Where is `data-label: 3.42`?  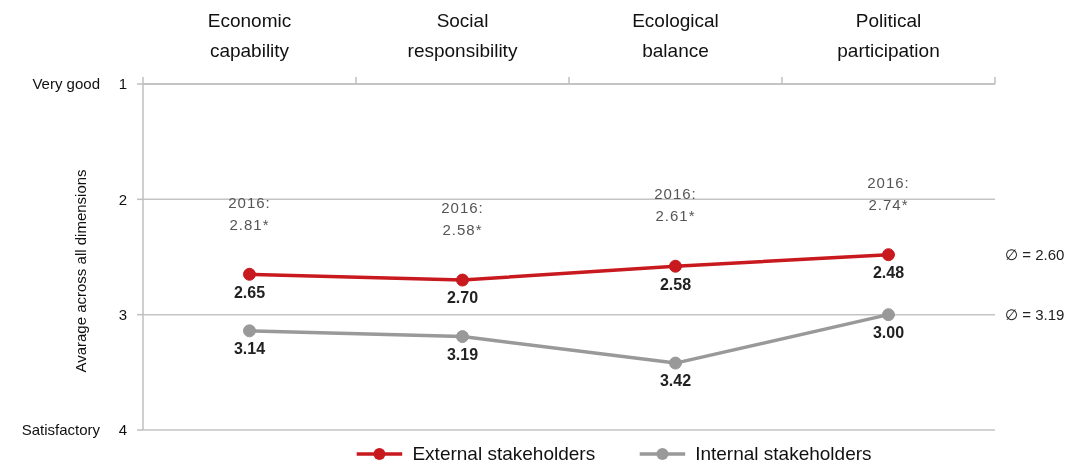 data-label: 3.42 is located at coordinates (675, 381).